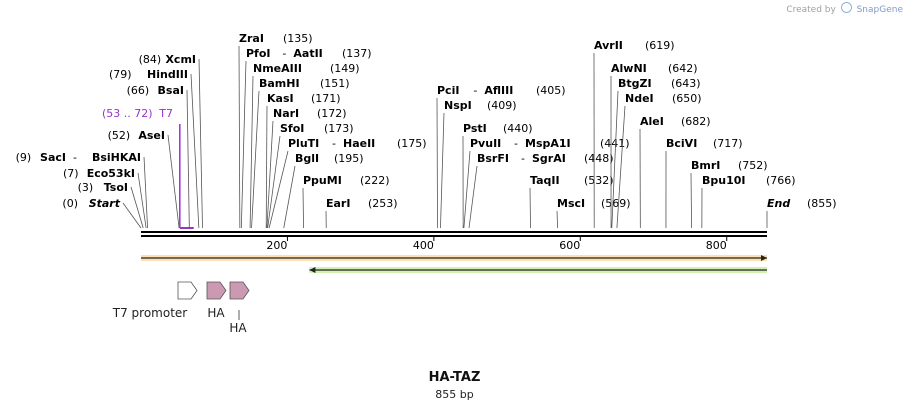 This screenshot has height=410, width=909. I want to click on site-bsrfi: BsrFI - SgrAI (448), so click(541, 190).